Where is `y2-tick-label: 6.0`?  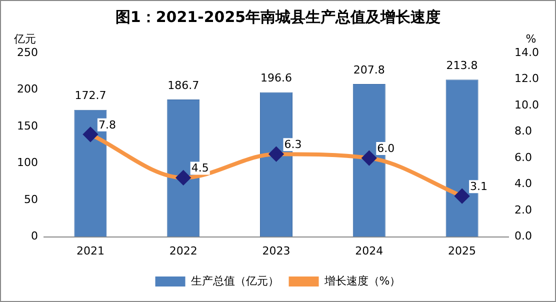 y2-tick-label: 6.0 is located at coordinates (523, 157).